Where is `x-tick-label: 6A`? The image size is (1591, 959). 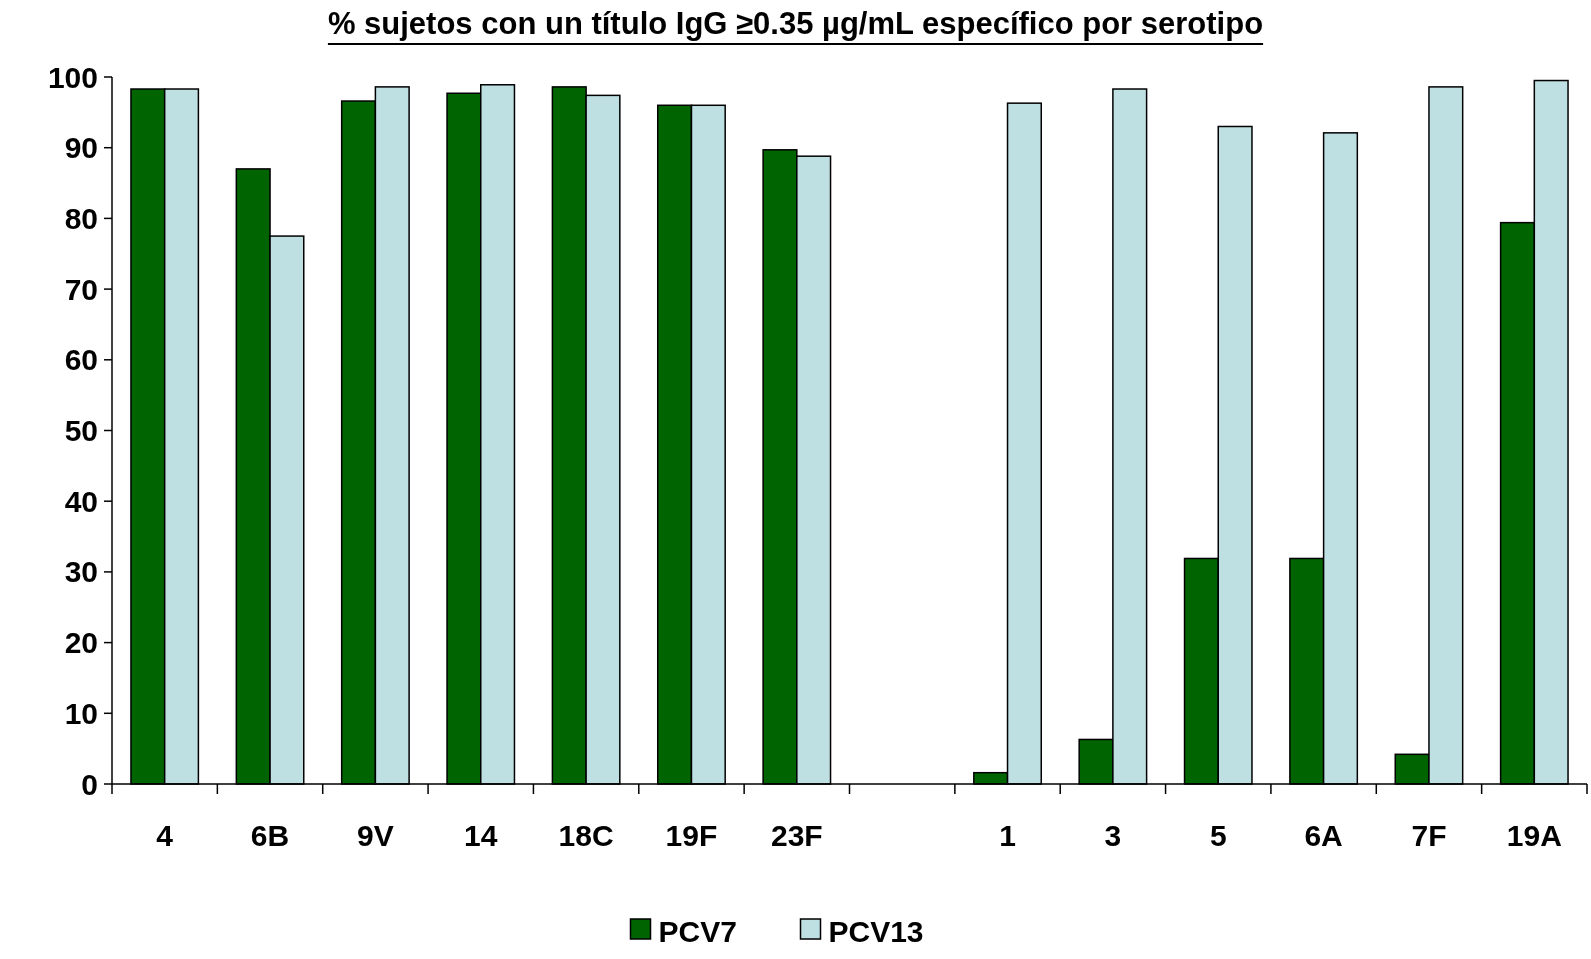 x-tick-label: 6A is located at coordinates (1323, 835).